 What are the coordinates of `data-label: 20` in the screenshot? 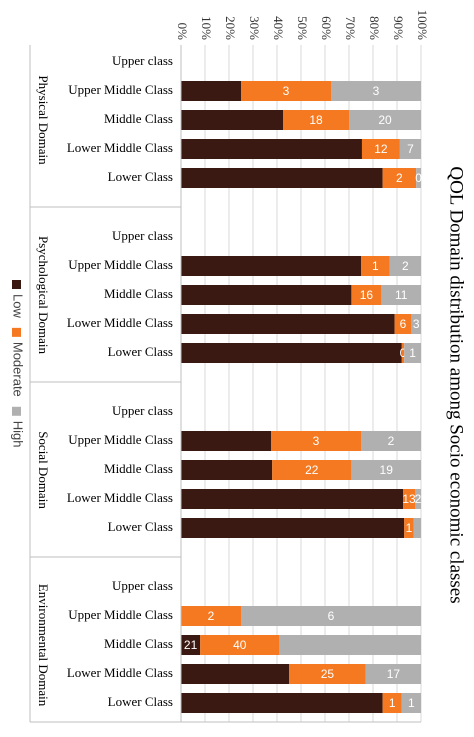 It's located at (385, 120).